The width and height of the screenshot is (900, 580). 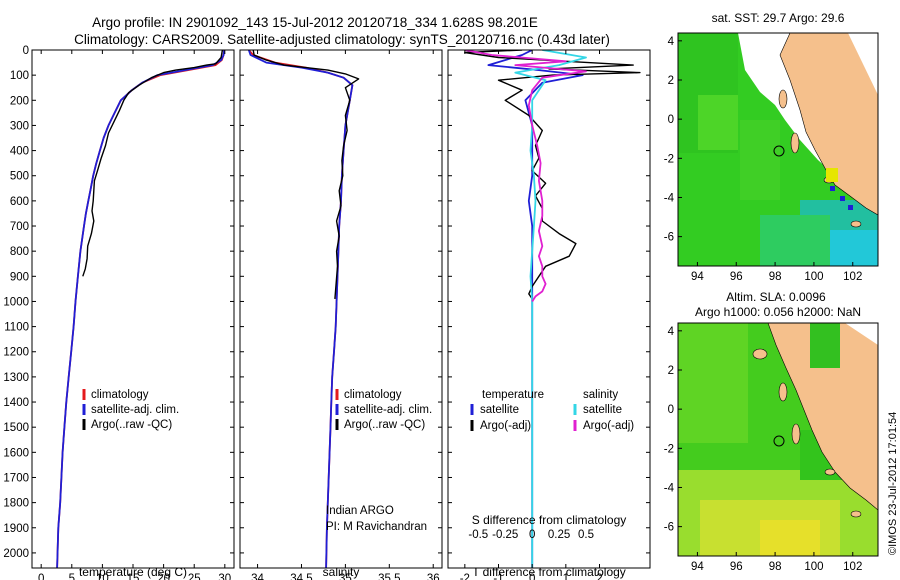 What do you see at coordinates (16, 478) in the screenshot?
I see `depth-tick-label: 1700` at bounding box center [16, 478].